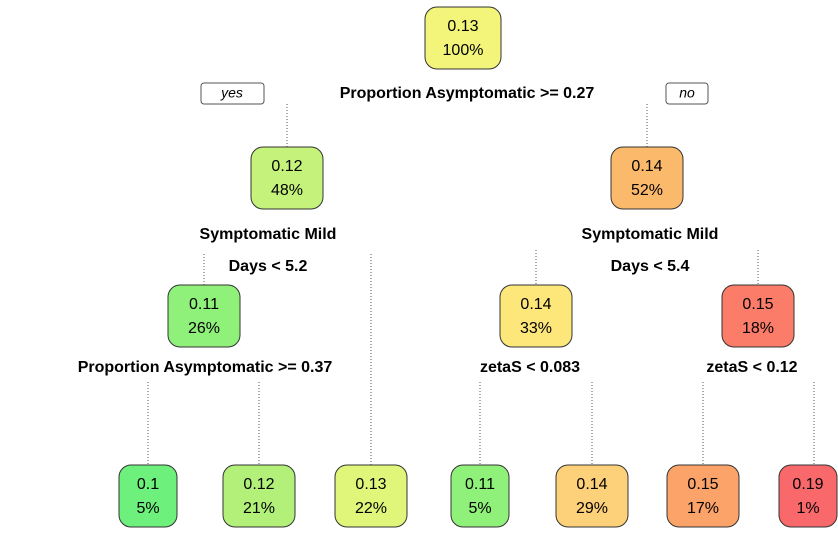  What do you see at coordinates (807, 484) in the screenshot?
I see `node-value: 0.19` at bounding box center [807, 484].